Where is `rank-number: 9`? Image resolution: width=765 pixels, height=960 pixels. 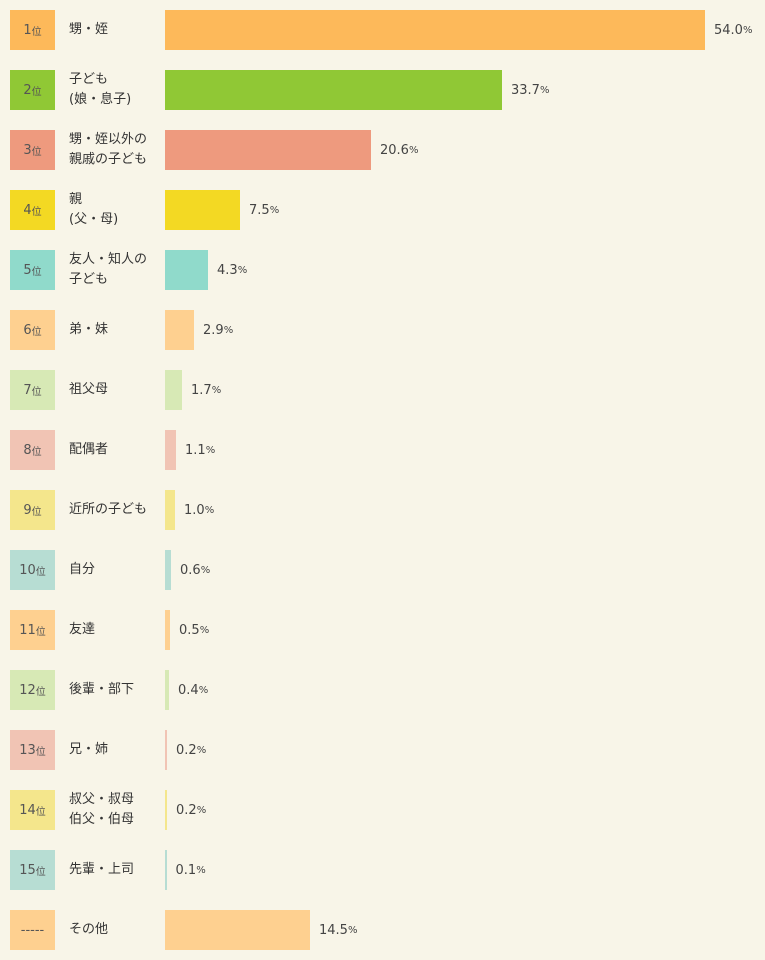 rank-number: 9 is located at coordinates (27, 510).